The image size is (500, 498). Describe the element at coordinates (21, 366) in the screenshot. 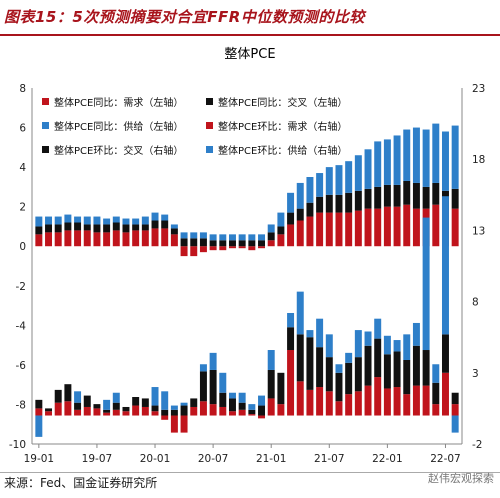

I see `left-tick-label: -6` at that location.